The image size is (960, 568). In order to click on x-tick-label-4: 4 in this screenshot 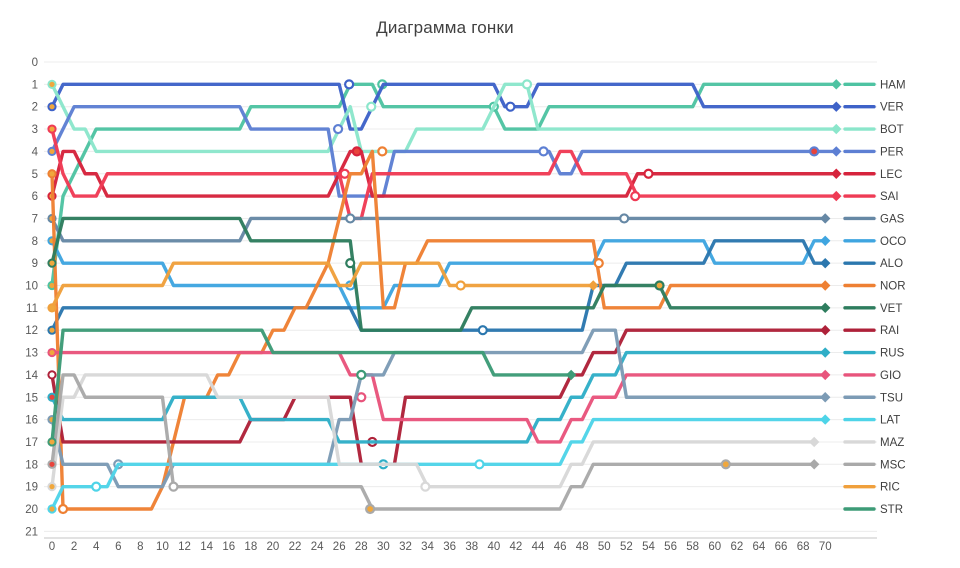, I will do `click(96, 547)`.